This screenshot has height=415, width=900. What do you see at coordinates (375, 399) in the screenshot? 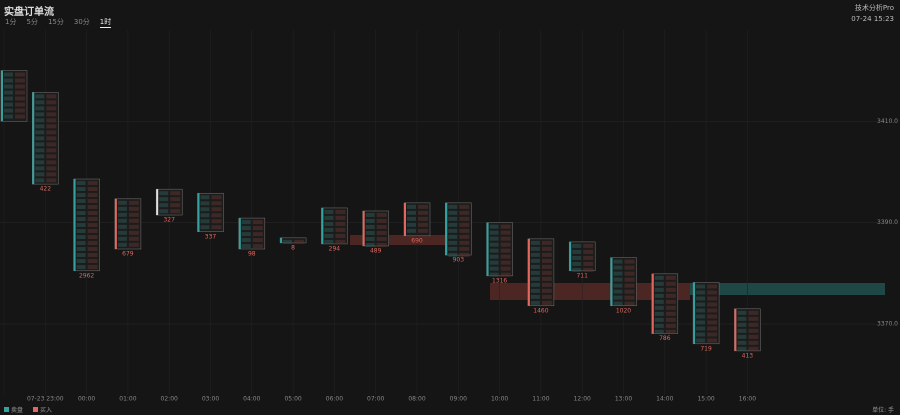
I see `x-tick-label: 07:00` at bounding box center [375, 399].